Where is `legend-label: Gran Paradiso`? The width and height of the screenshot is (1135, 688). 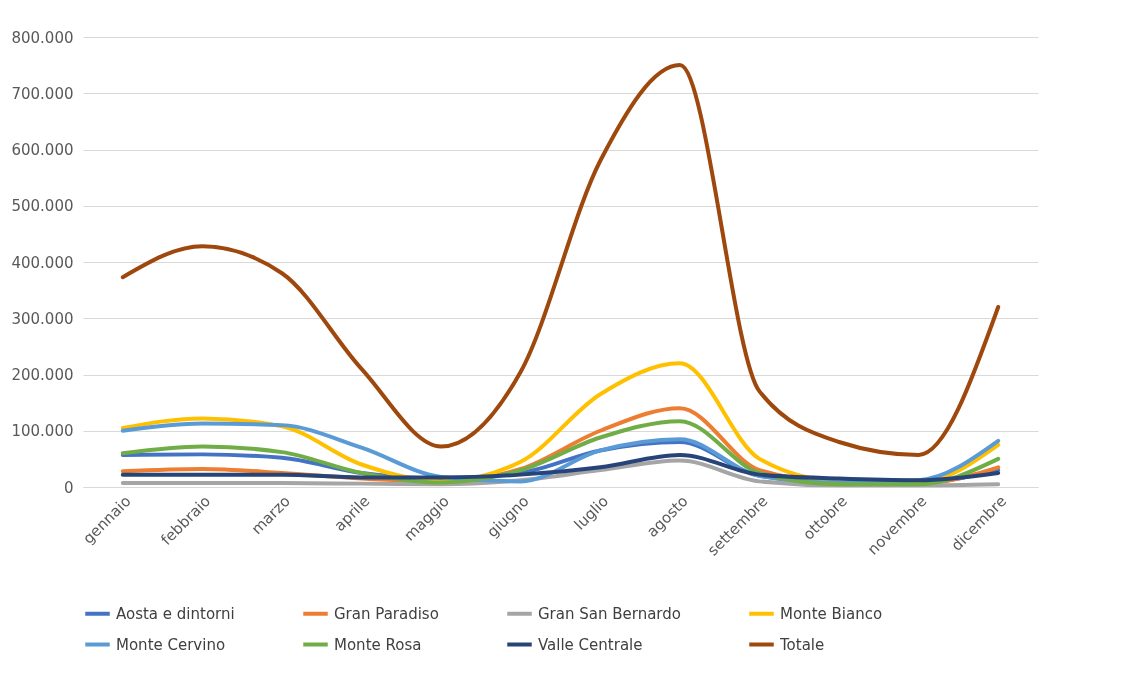 legend-label: Gran Paradiso is located at coordinates (386, 613).